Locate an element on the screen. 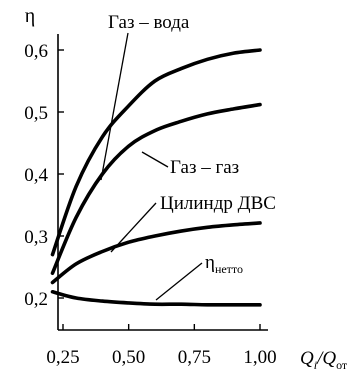 The height and width of the screenshot is (376, 363). y-tick-label: 0,3 is located at coordinates (36, 237).